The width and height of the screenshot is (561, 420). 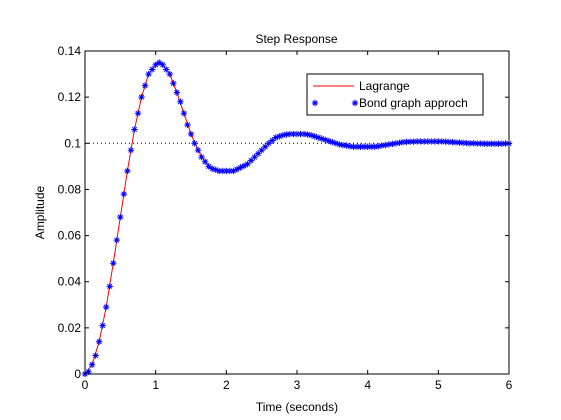 I want to click on x-tick-label: 3, so click(x=297, y=385).